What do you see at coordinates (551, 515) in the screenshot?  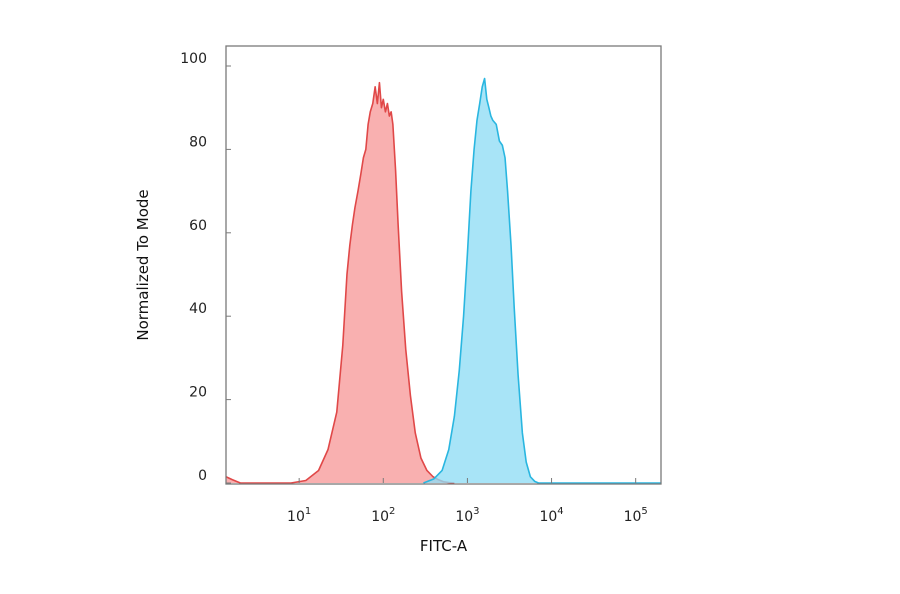 I see `x-tick-label: 10⁴` at bounding box center [551, 515].